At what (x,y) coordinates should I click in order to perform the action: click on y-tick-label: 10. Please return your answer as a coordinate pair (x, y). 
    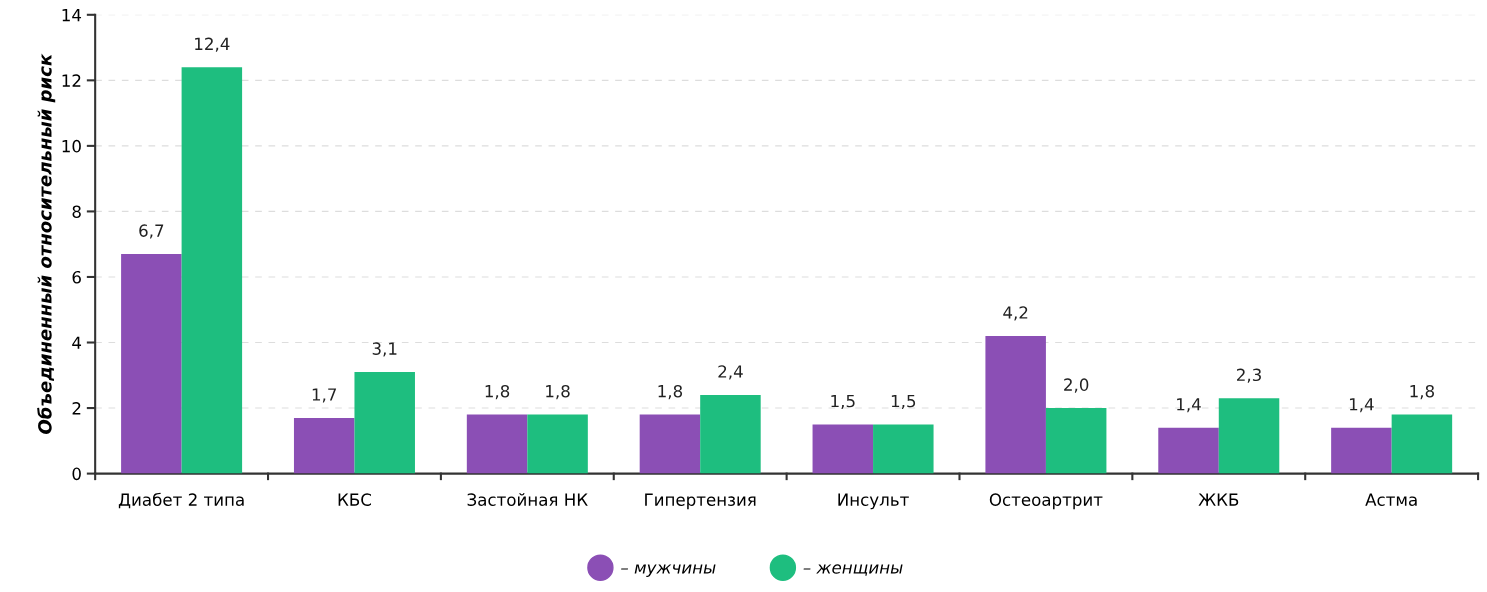
    Looking at the image, I should click on (71, 146).